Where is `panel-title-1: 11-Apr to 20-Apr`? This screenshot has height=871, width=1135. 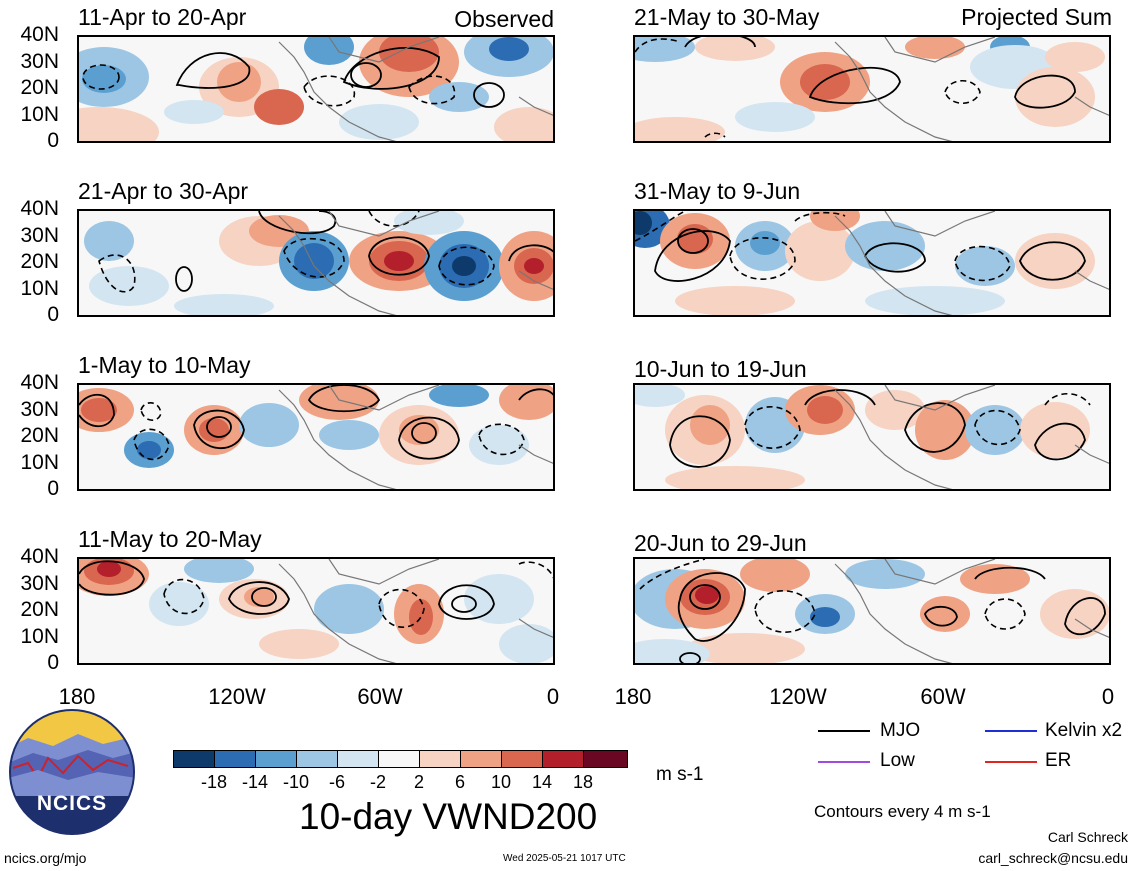 panel-title-1: 11-Apr to 20-Apr is located at coordinates (162, 17).